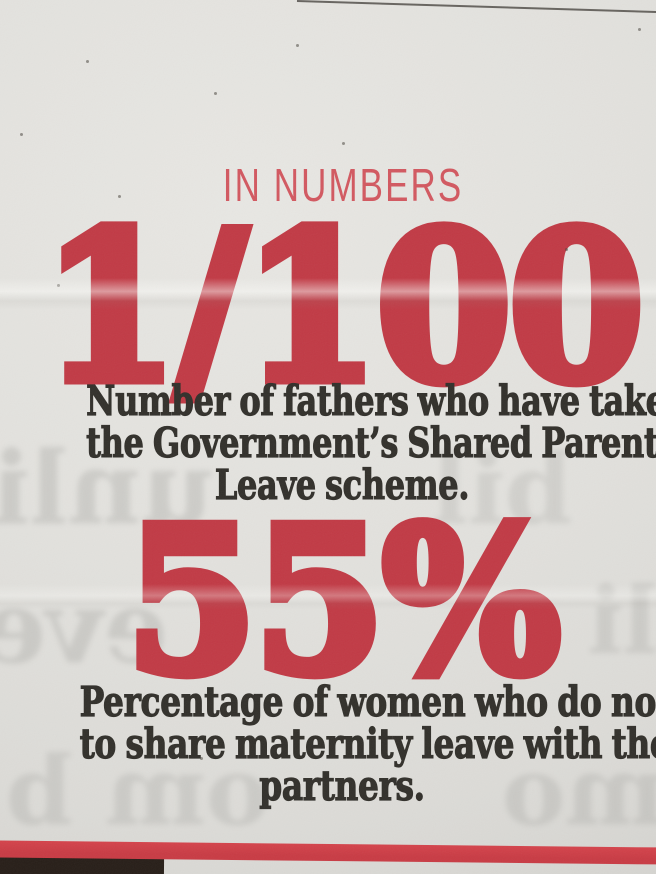 This screenshot has height=874, width=656. Describe the element at coordinates (371, 401) in the screenshot. I see `caption-line: Number of fathers who have taken up` at that location.